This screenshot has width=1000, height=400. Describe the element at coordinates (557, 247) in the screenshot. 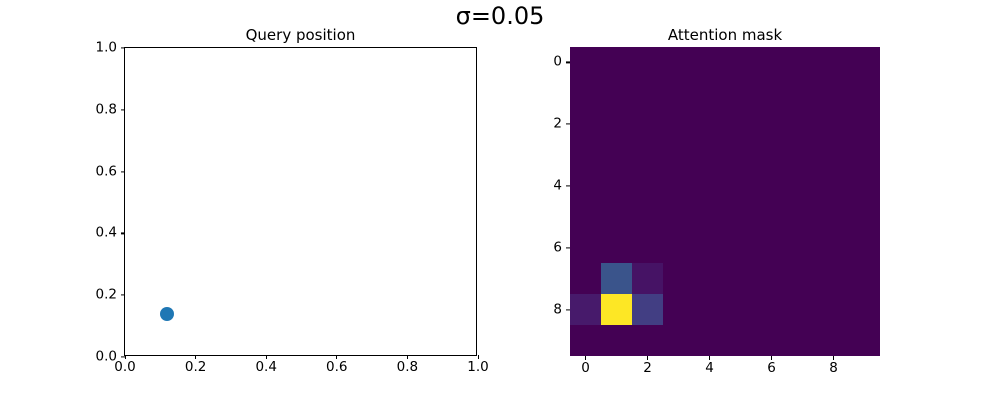

I see `y-tick-label: 6` at that location.